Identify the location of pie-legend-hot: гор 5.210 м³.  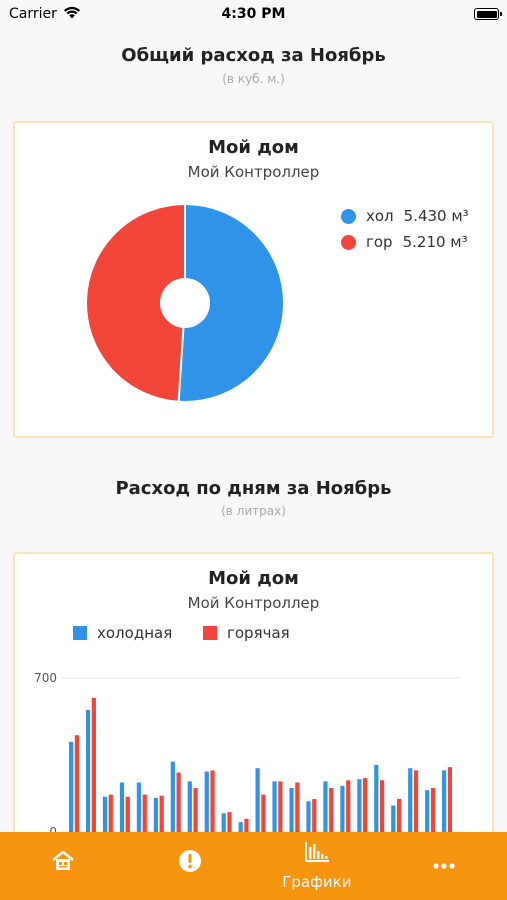
(404, 242).